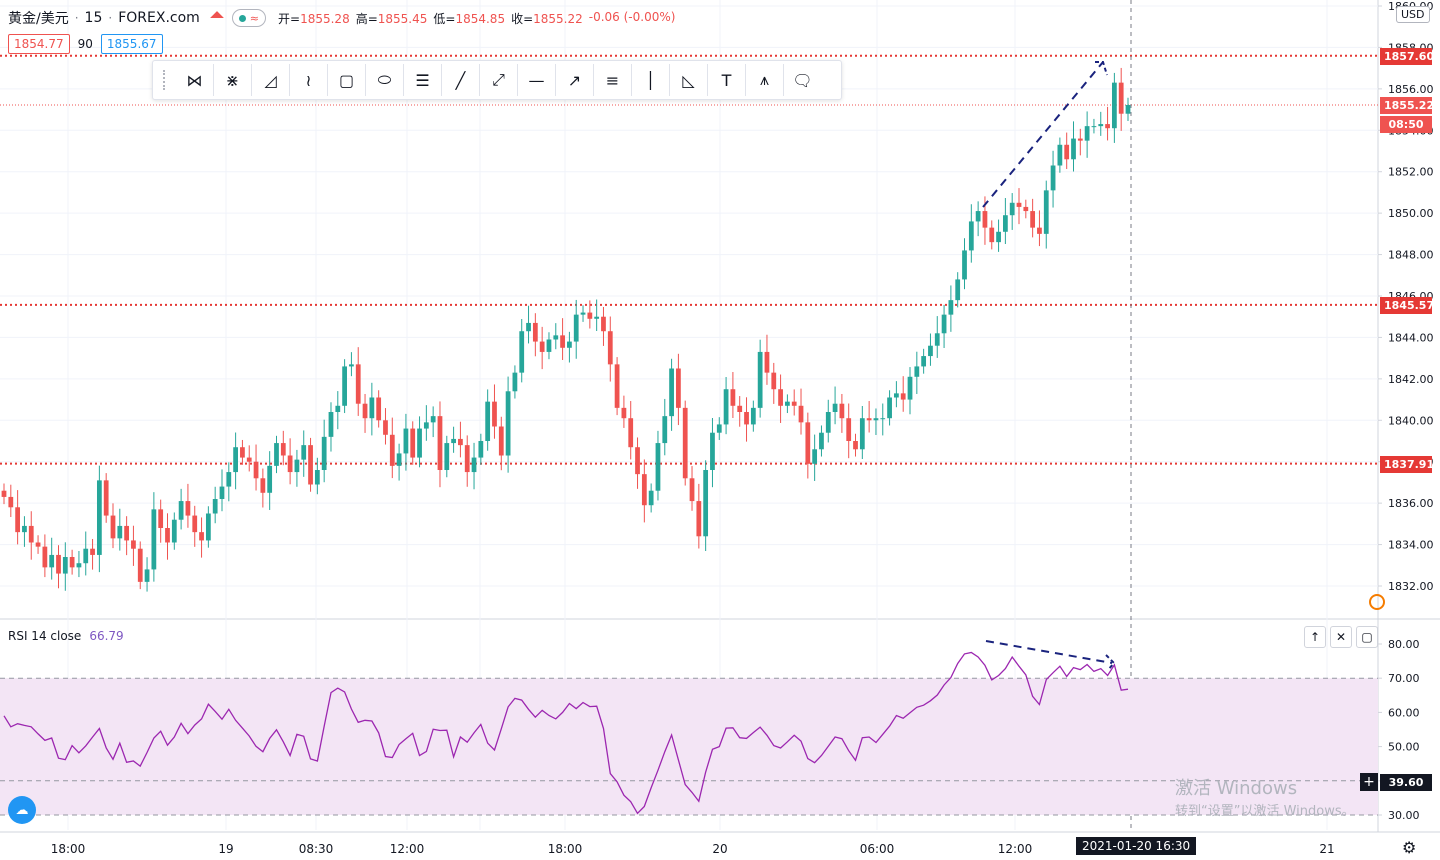 The width and height of the screenshot is (1440, 860). I want to click on flag-icon, so click(217, 18).